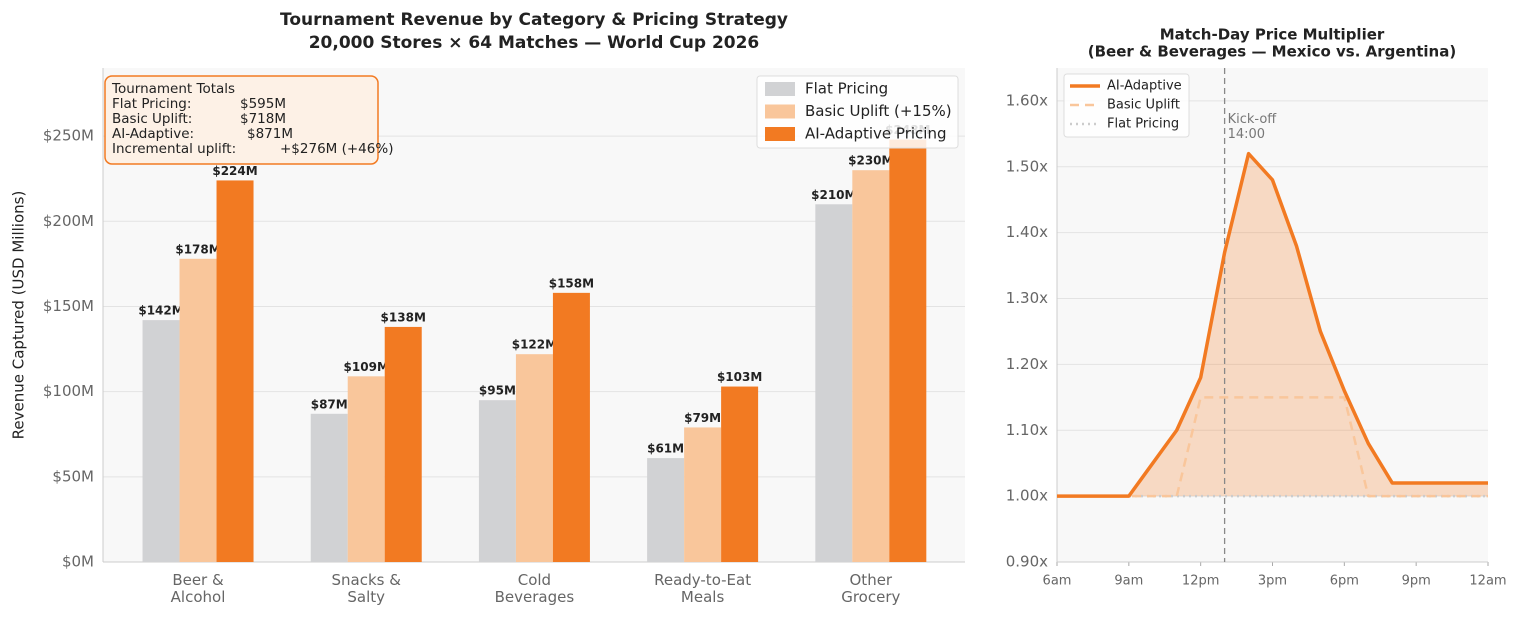 The height and width of the screenshot is (619, 1520). Describe the element at coordinates (665, 449) in the screenshot. I see `value-label: $61M` at that location.